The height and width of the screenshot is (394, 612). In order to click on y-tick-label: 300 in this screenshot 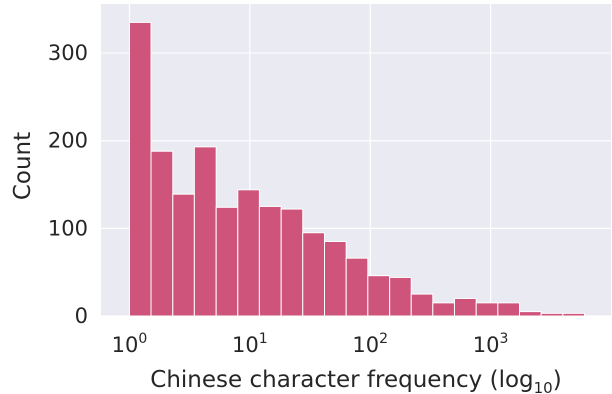, I will do `click(68, 53)`.